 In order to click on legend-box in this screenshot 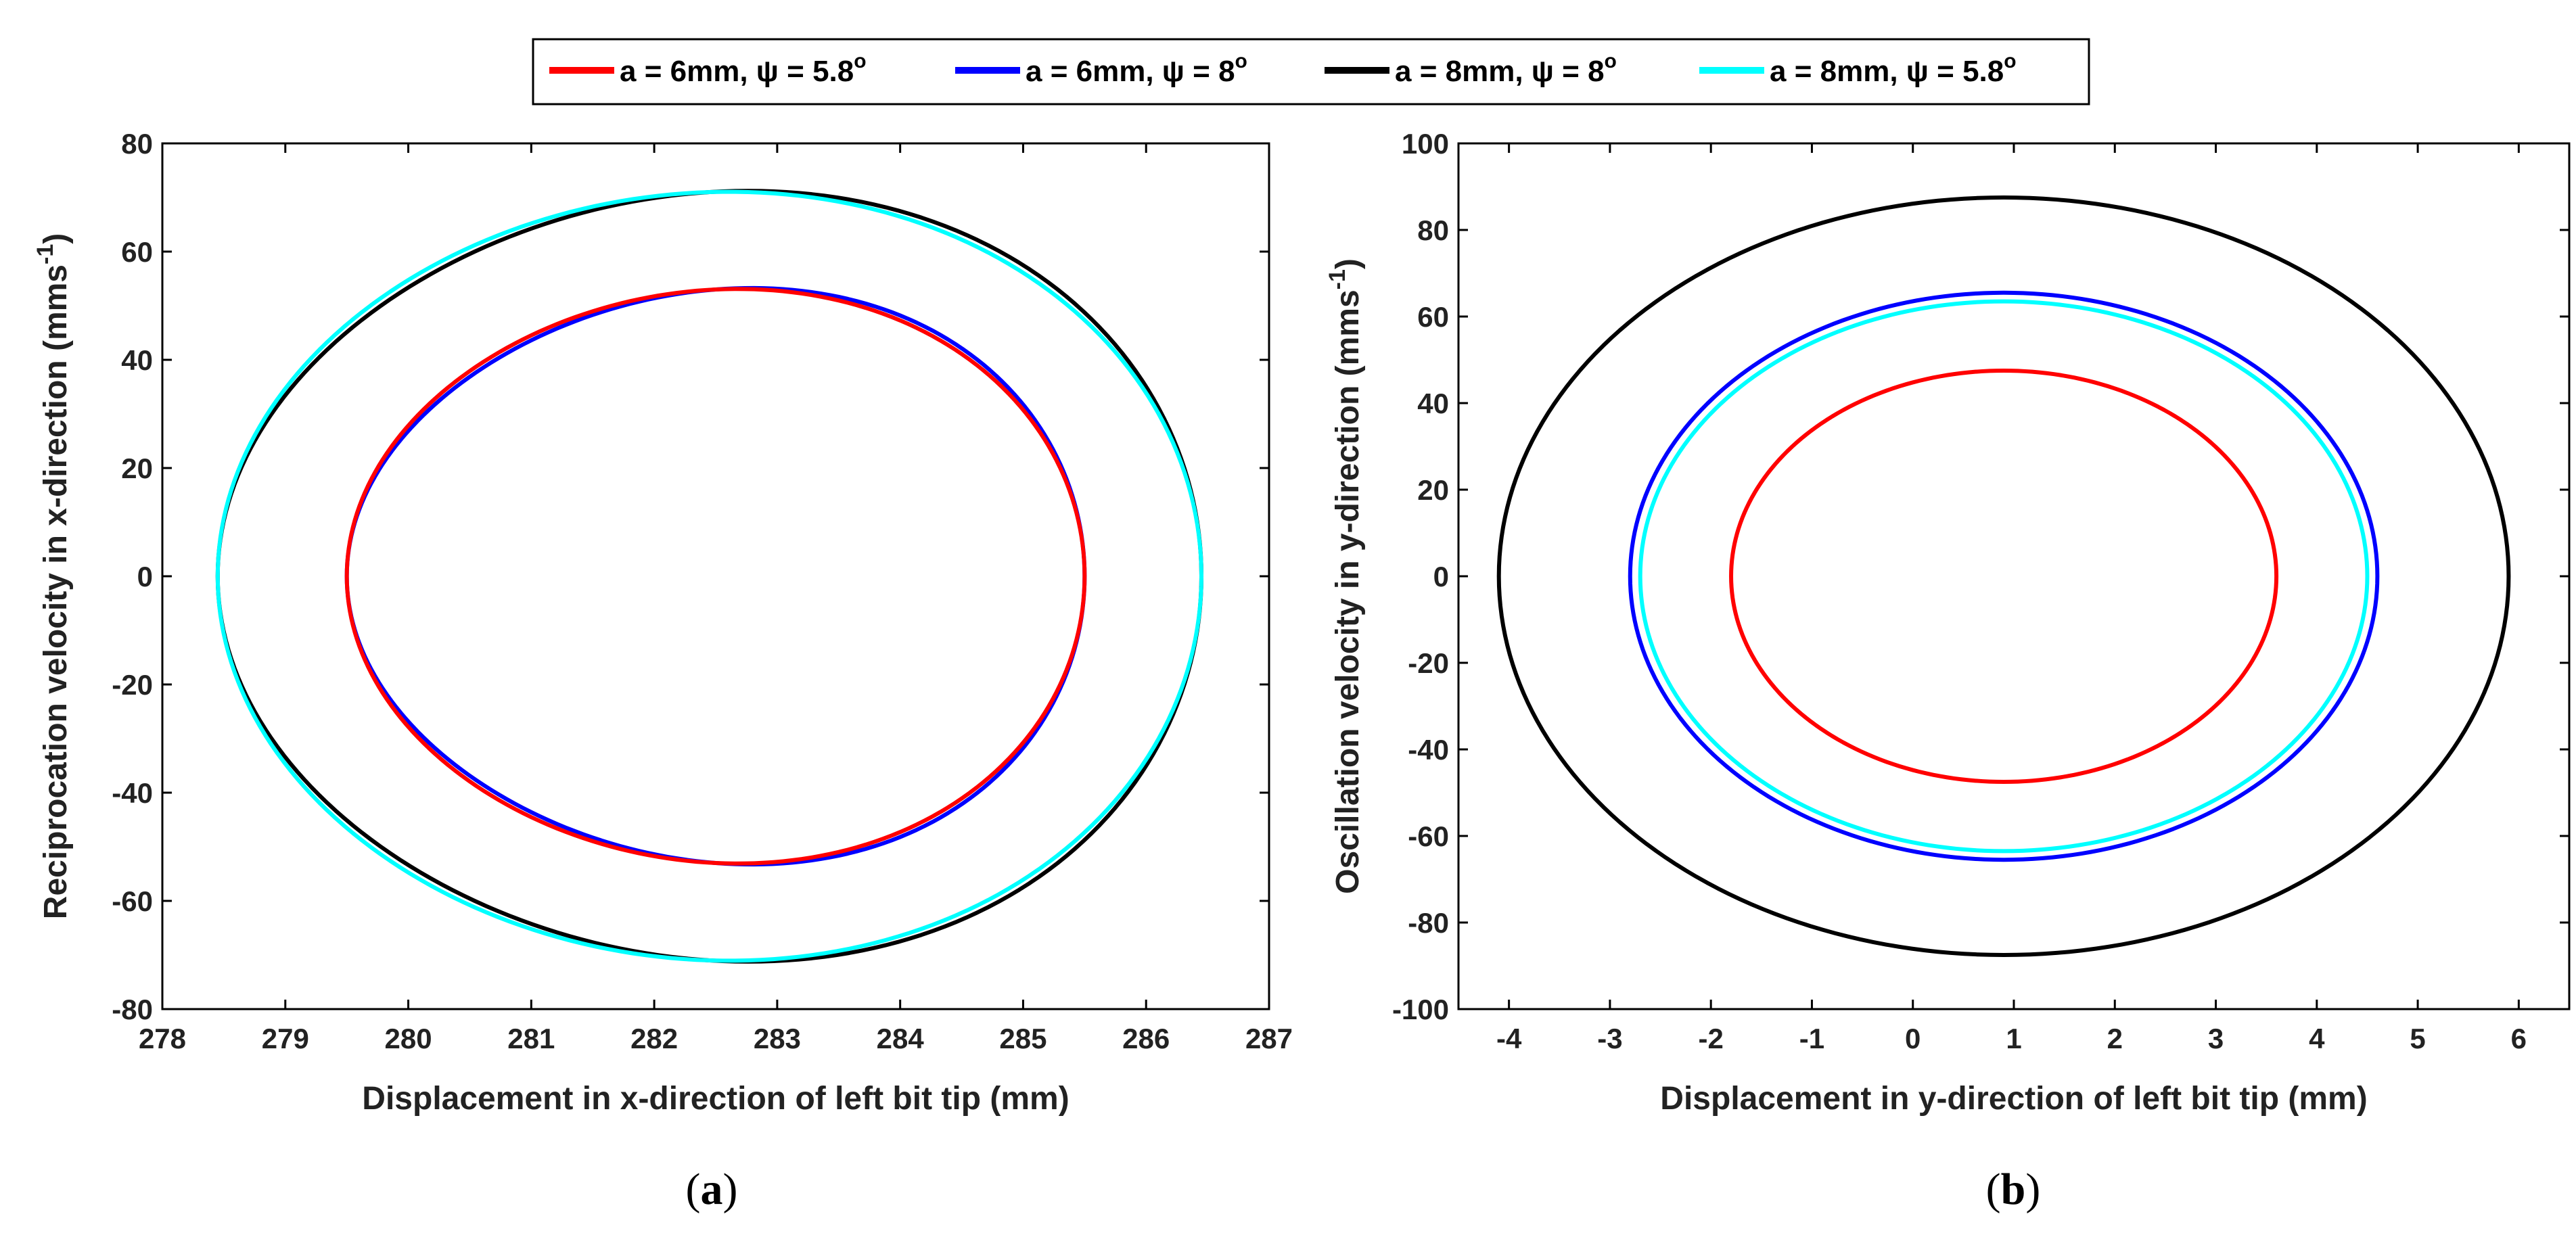, I will do `click(1311, 72)`.